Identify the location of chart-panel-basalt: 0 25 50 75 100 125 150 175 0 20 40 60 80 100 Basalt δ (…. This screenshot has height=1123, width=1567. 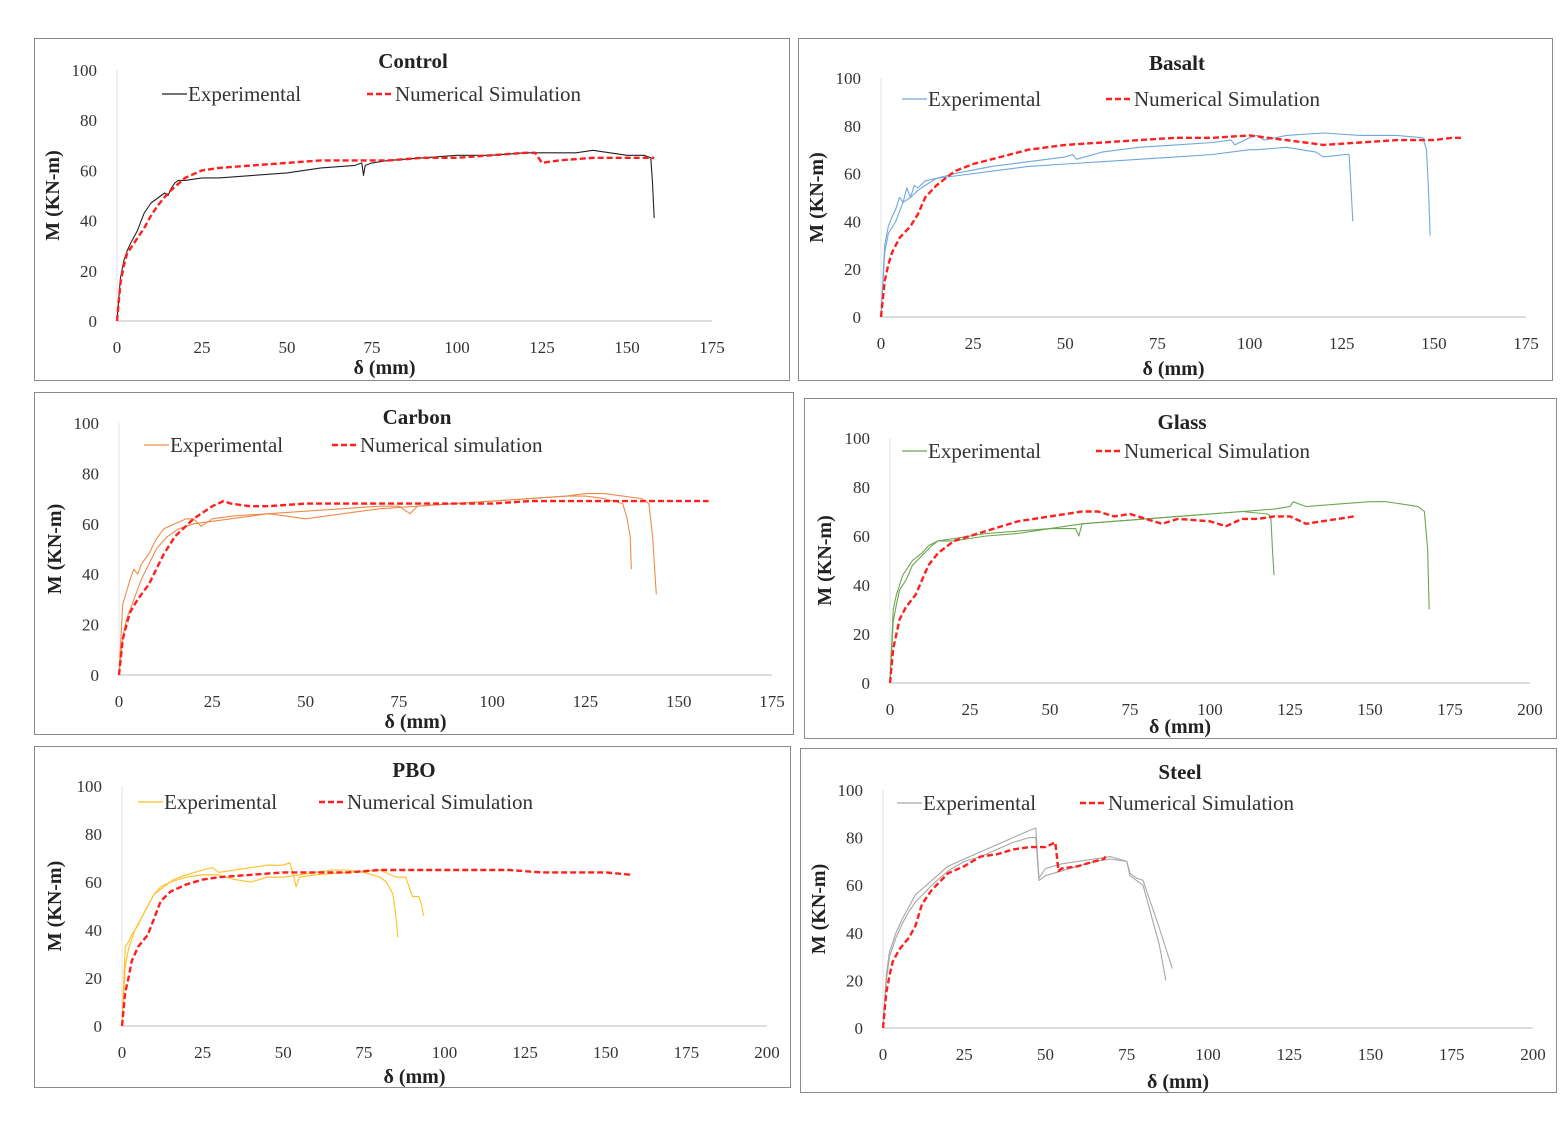
(1175, 209).